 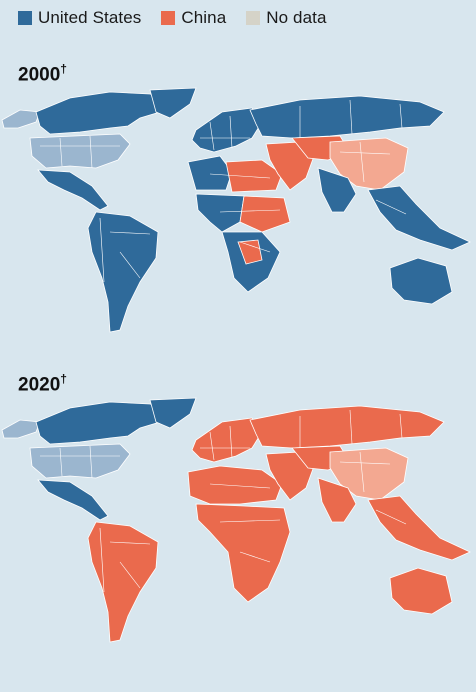 What do you see at coordinates (296, 17) in the screenshot?
I see `legend-label-no-data: No data` at bounding box center [296, 17].